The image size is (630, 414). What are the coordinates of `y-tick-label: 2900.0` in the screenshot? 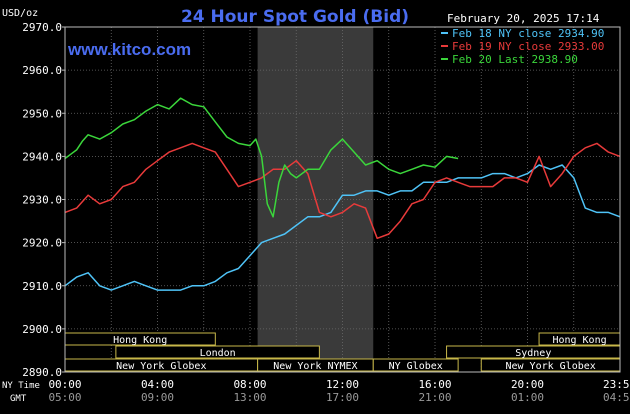 It's located at (42, 329).